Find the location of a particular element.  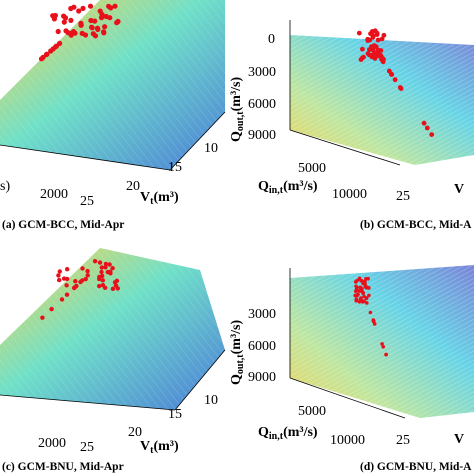

panel-c-xtick-1: 2000 is located at coordinates (52, 443).